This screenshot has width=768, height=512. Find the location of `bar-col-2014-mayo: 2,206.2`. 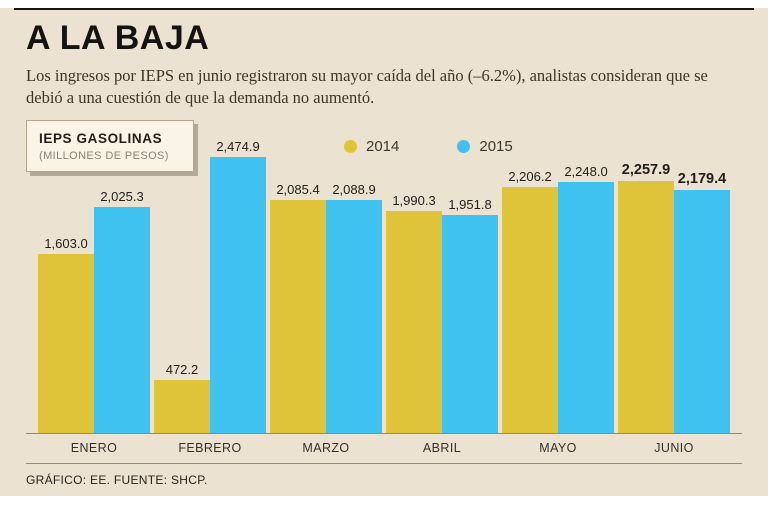

bar-col-2014-mayo: 2,206.2 is located at coordinates (530, 301).